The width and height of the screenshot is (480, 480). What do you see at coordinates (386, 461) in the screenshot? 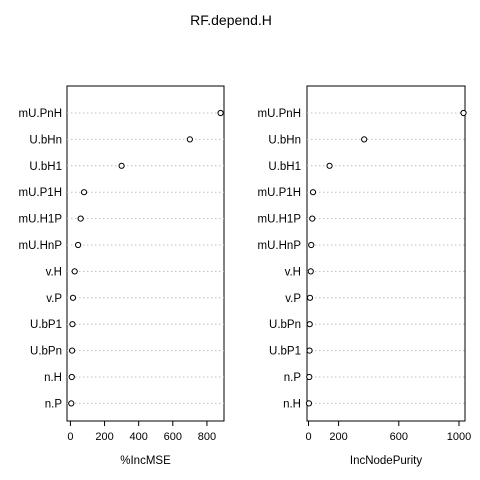
I see `x-axis-label: IncNodePurity` at bounding box center [386, 461].